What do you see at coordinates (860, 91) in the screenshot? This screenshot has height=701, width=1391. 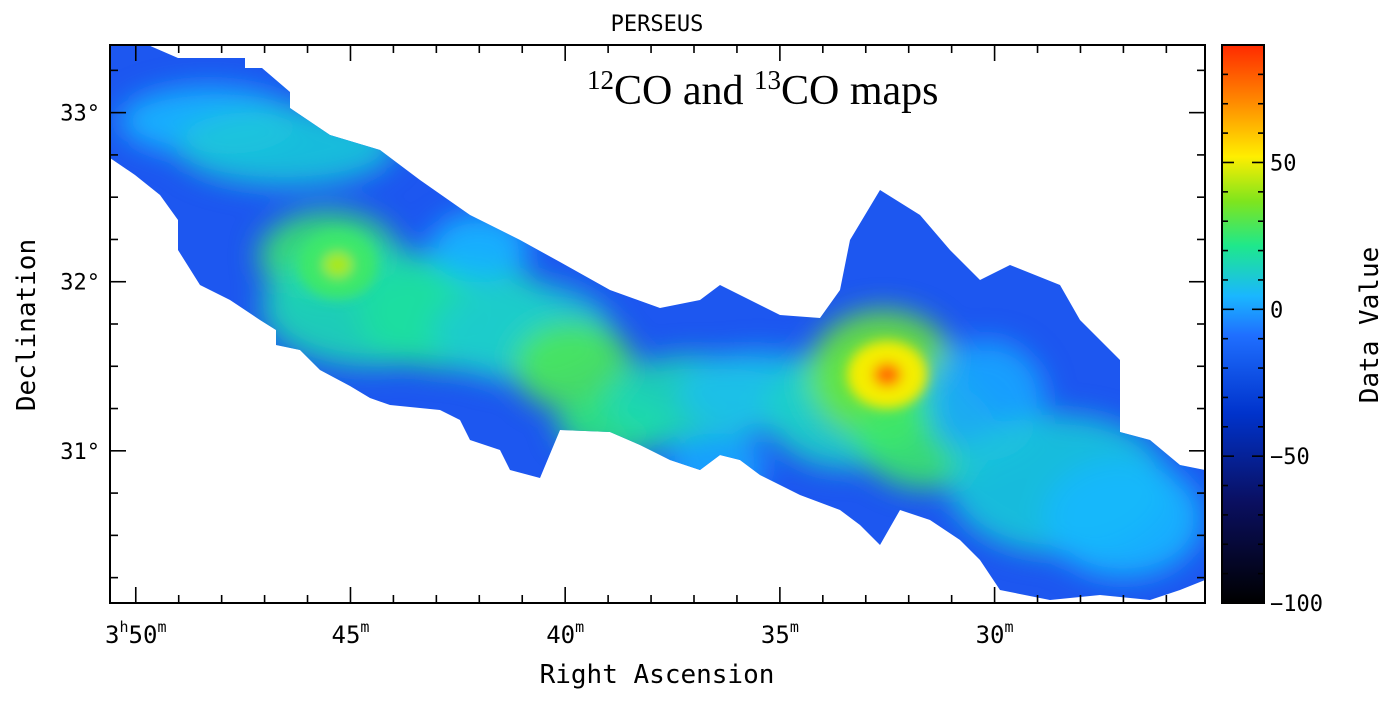 I see `annotation-text-2: CO maps` at bounding box center [860, 91].